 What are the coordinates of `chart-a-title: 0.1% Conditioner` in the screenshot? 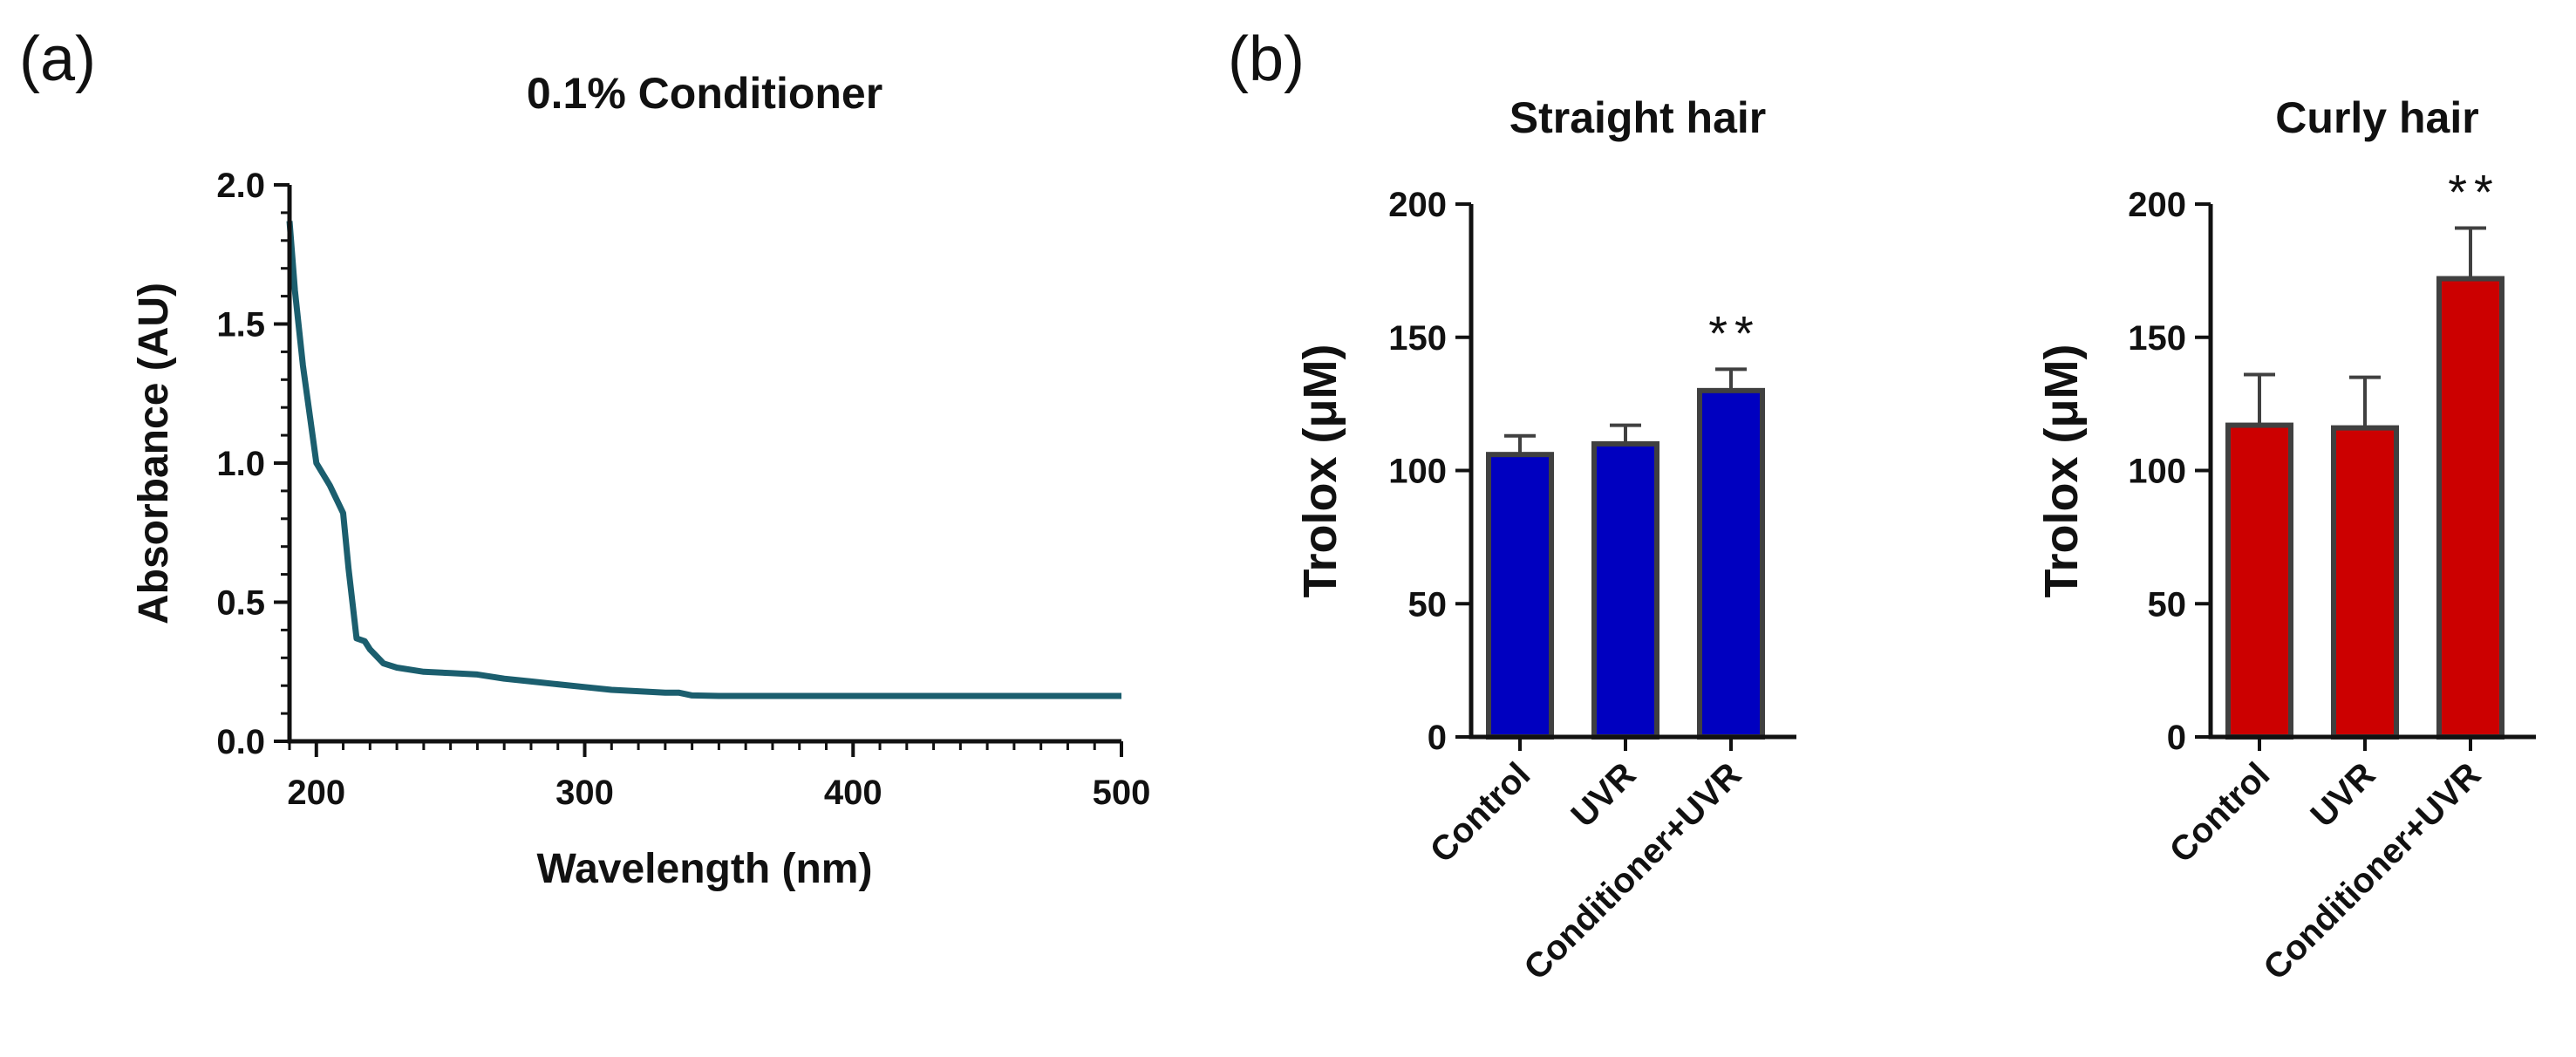 It's located at (705, 94).